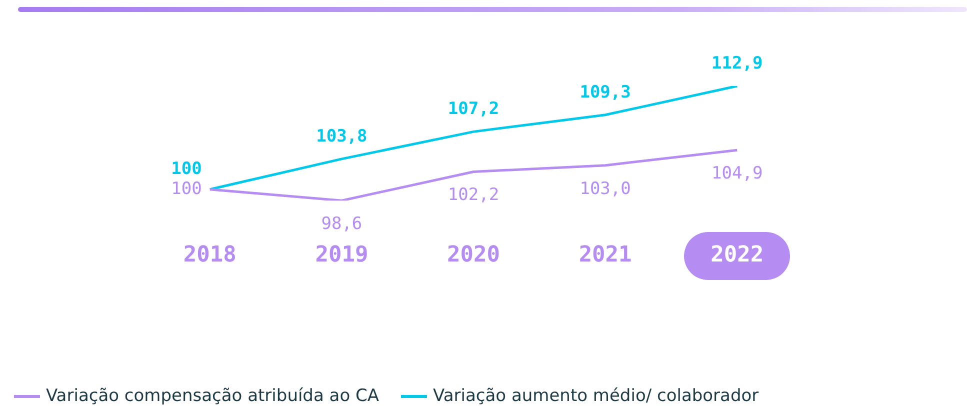 Image resolution: width=967 pixels, height=406 pixels. Describe the element at coordinates (342, 136) in the screenshot. I see `data-label: 103,8` at that location.